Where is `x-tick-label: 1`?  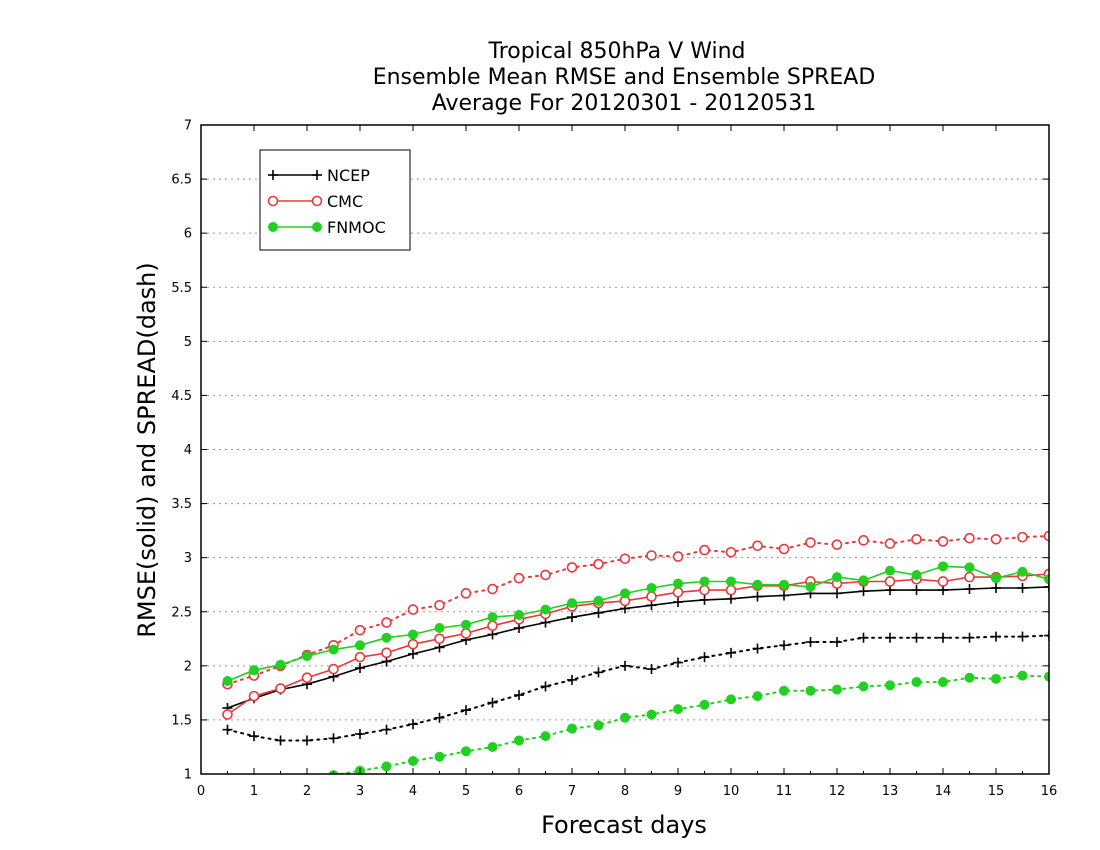
x-tick-label: 1 is located at coordinates (254, 791).